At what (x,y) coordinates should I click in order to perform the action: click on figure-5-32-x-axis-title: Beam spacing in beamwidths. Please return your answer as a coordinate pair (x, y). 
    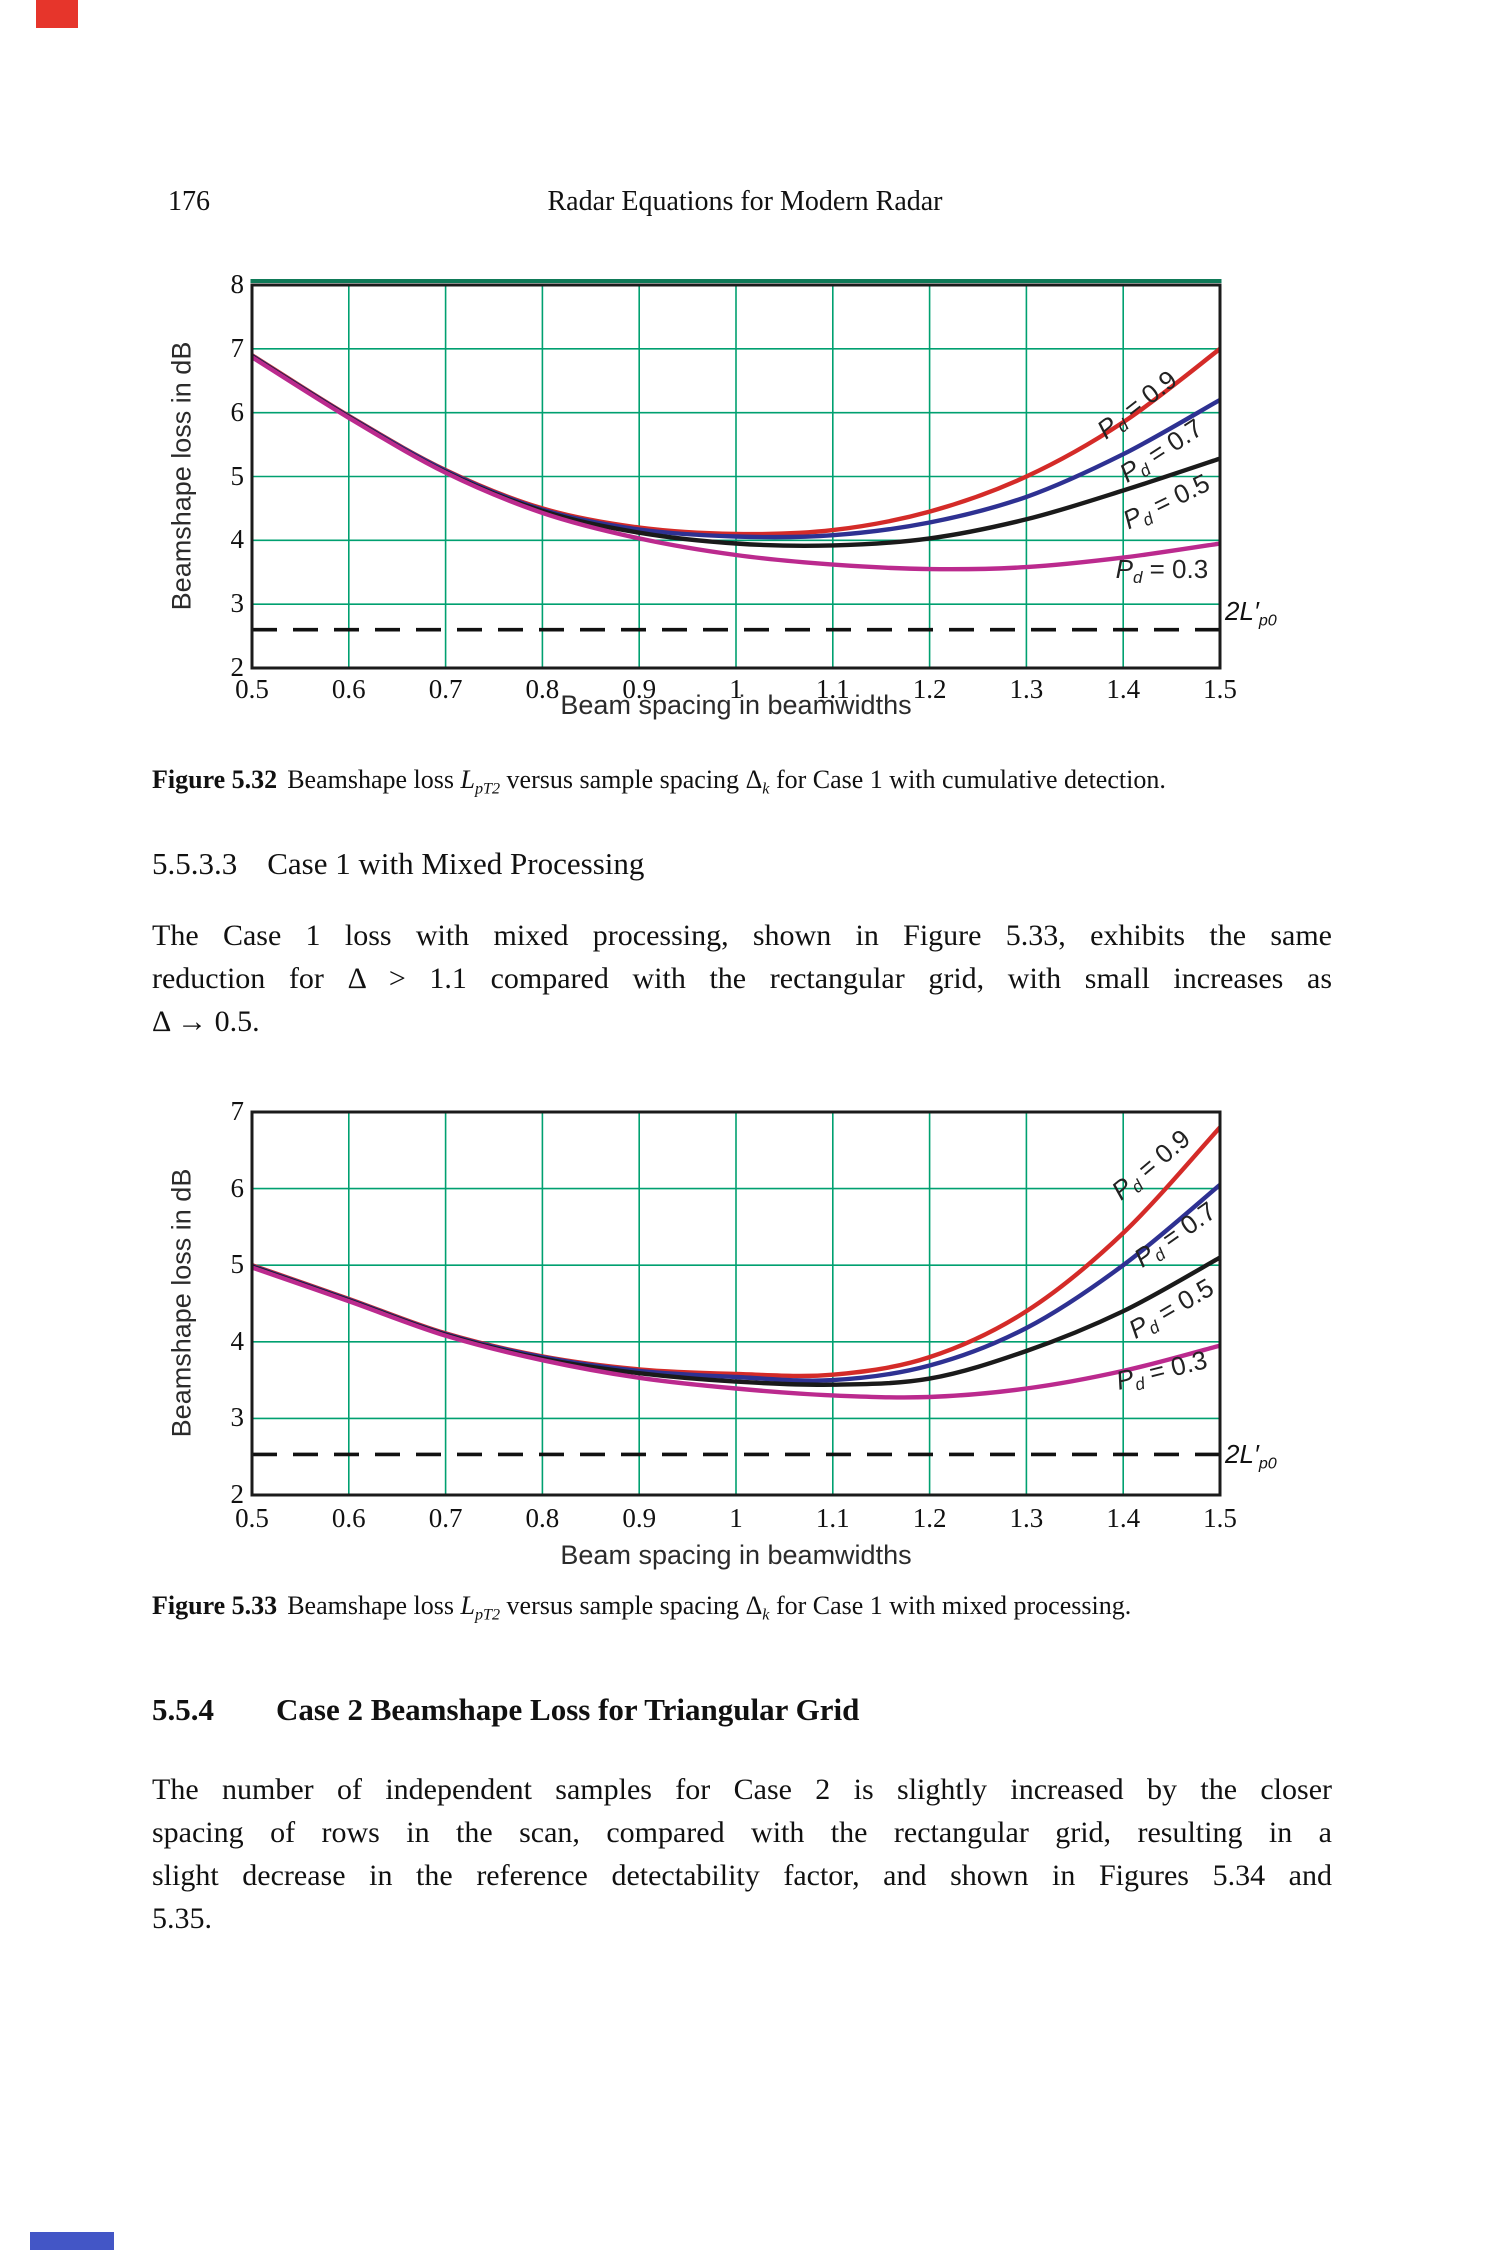
    Looking at the image, I should click on (736, 705).